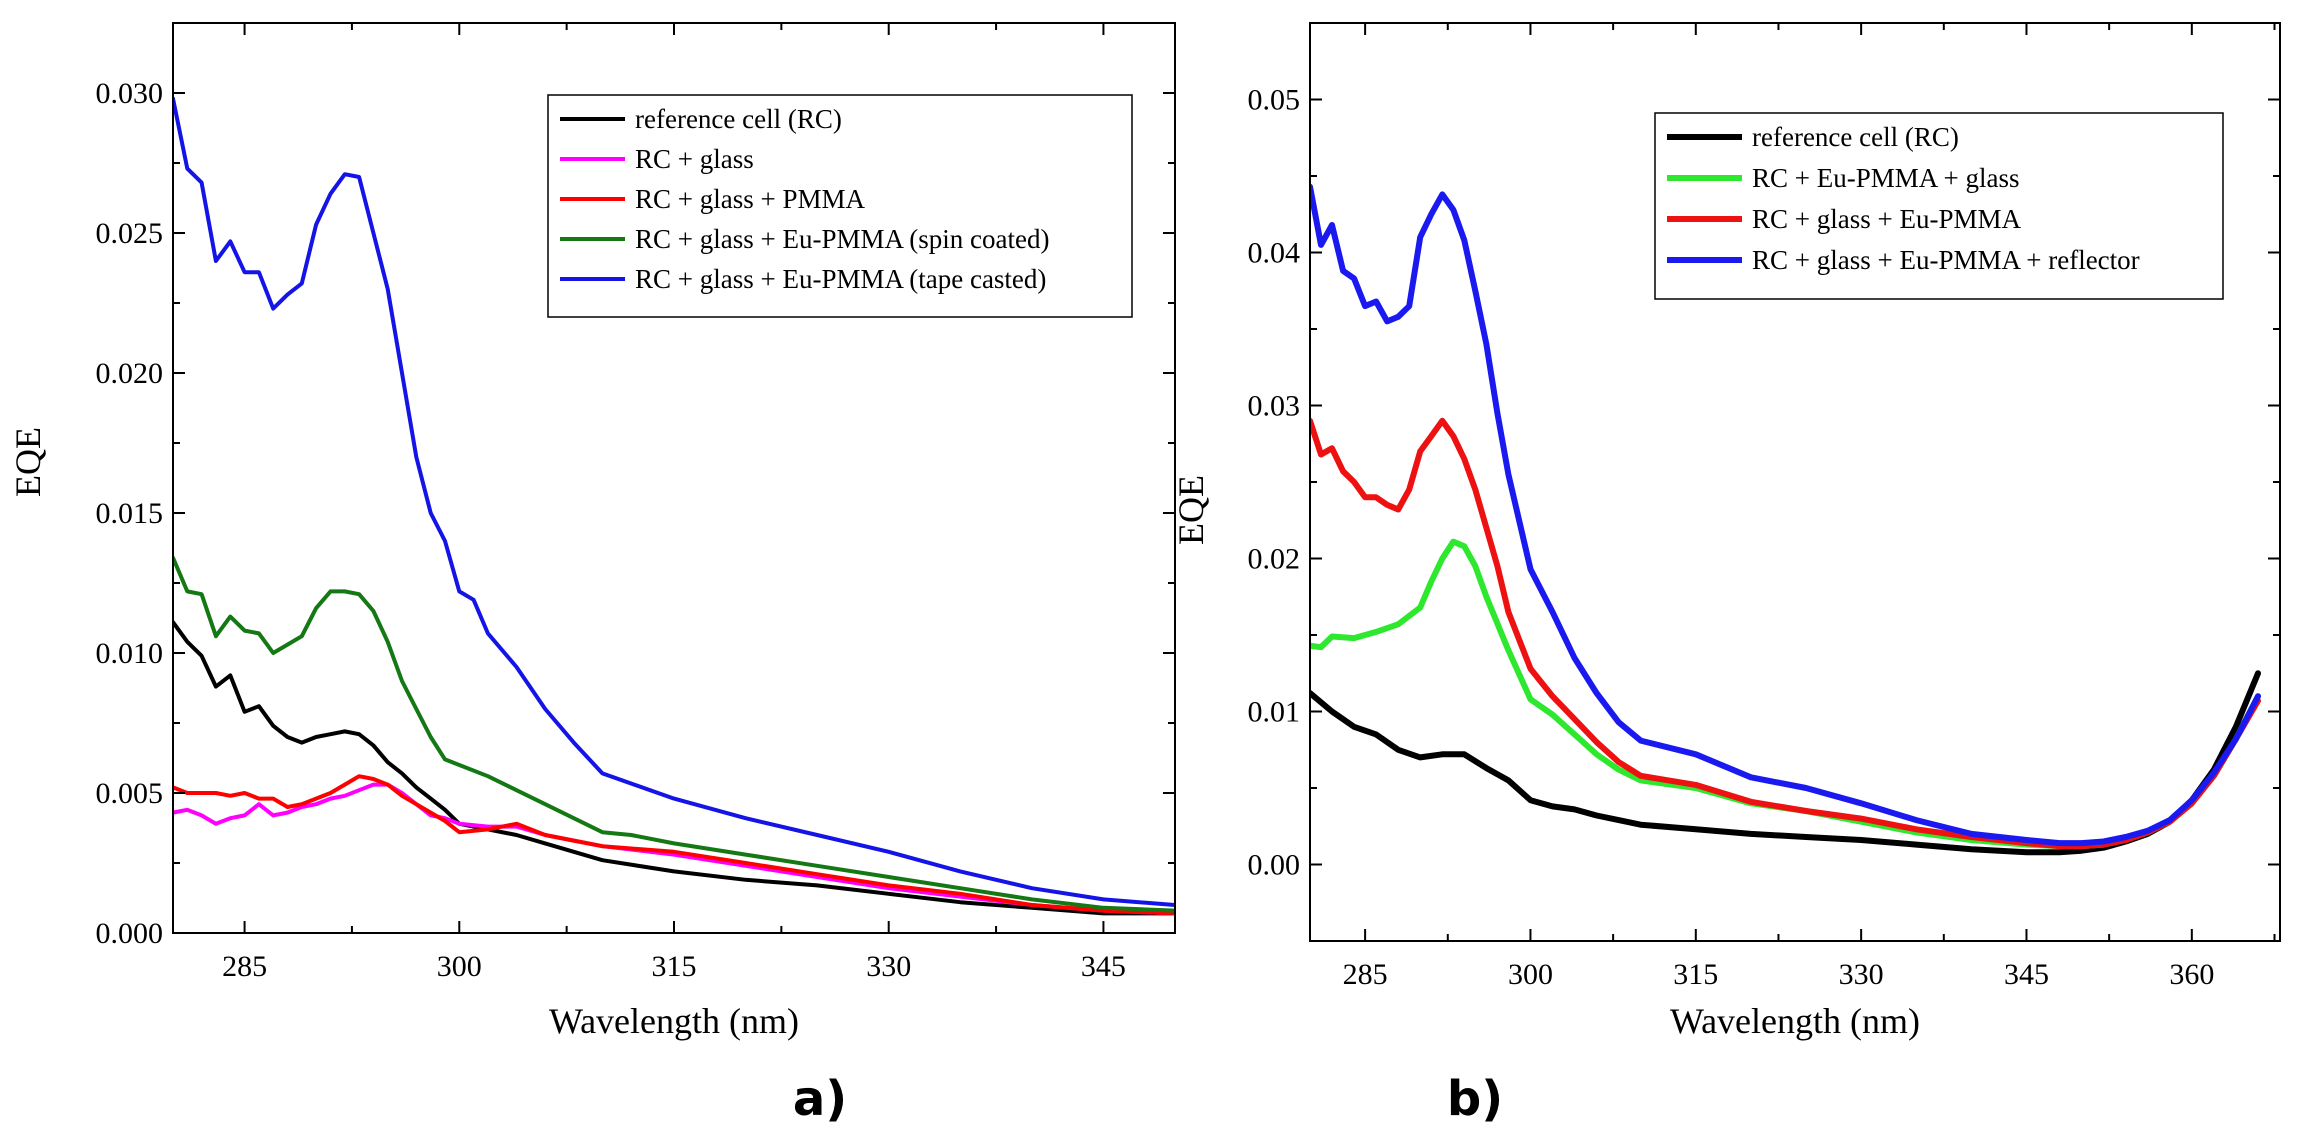  What do you see at coordinates (1274, 865) in the screenshot?
I see `y-tick-label: 0.00` at bounding box center [1274, 865].